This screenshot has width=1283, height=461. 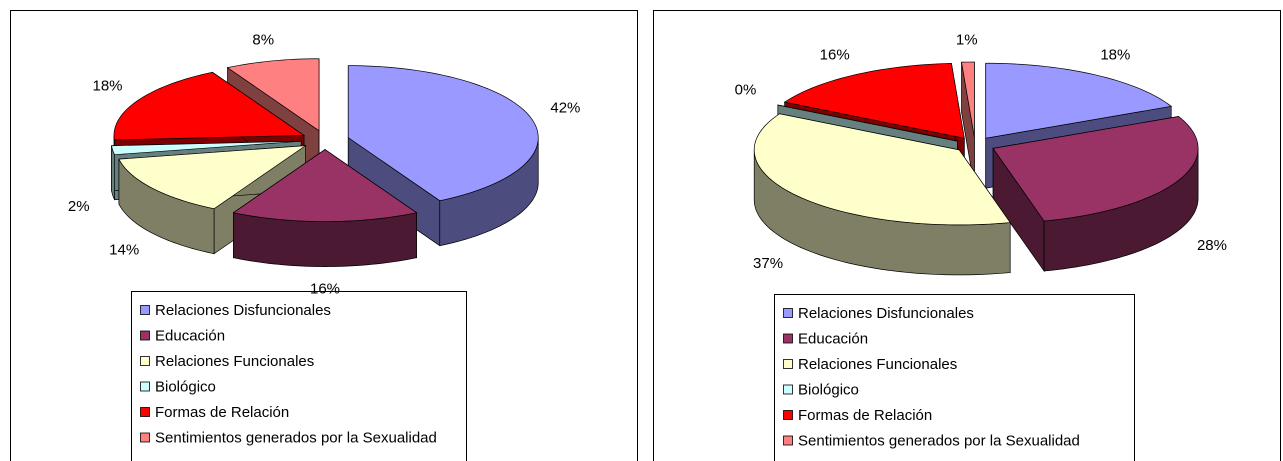 I want to click on data-label: 2%, so click(x=79, y=206).